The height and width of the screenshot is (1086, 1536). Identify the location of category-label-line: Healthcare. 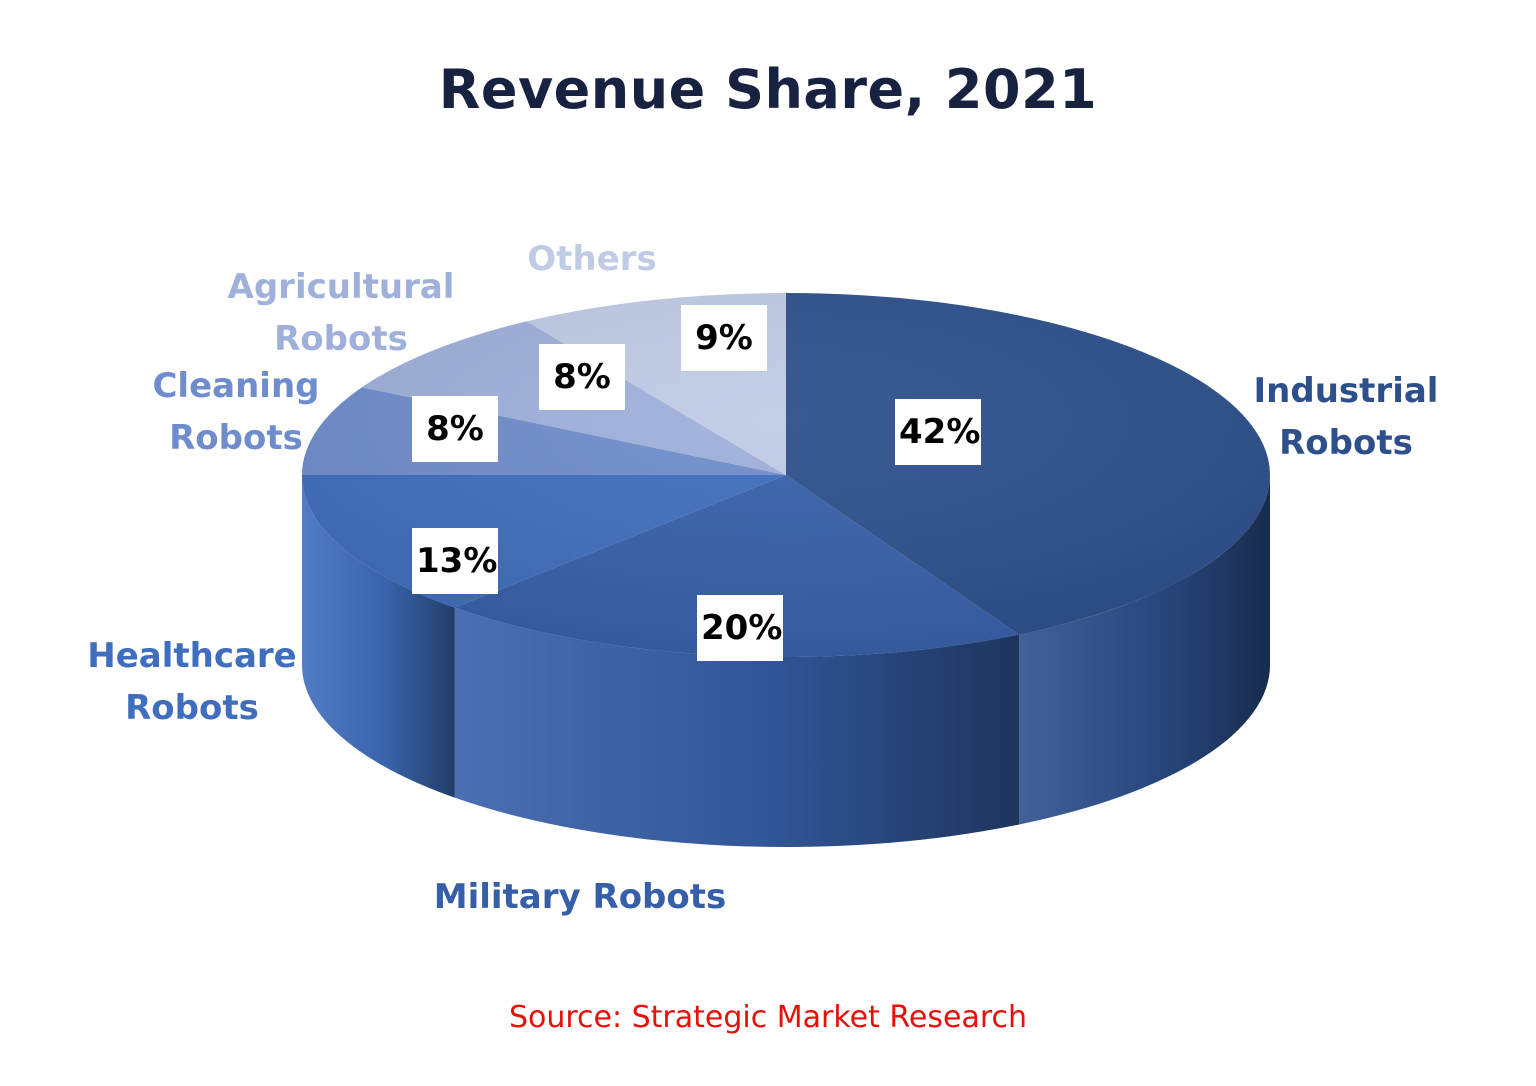
(192, 656).